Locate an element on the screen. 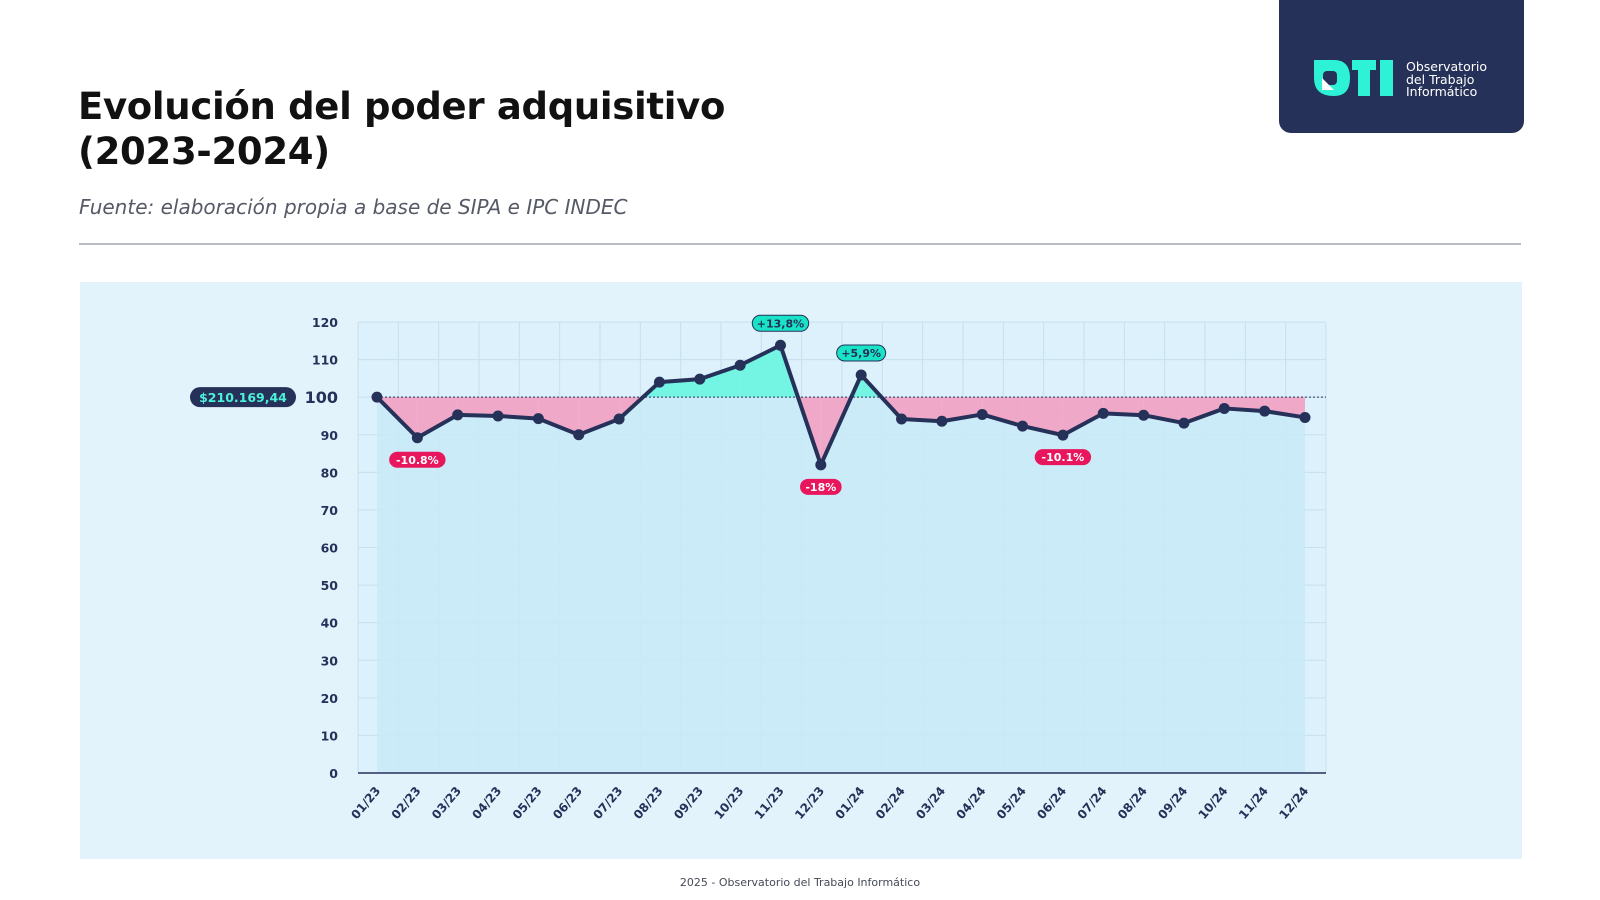 This screenshot has width=1600, height=900. x-tick-label: 08/24 is located at coordinates (1132, 803).